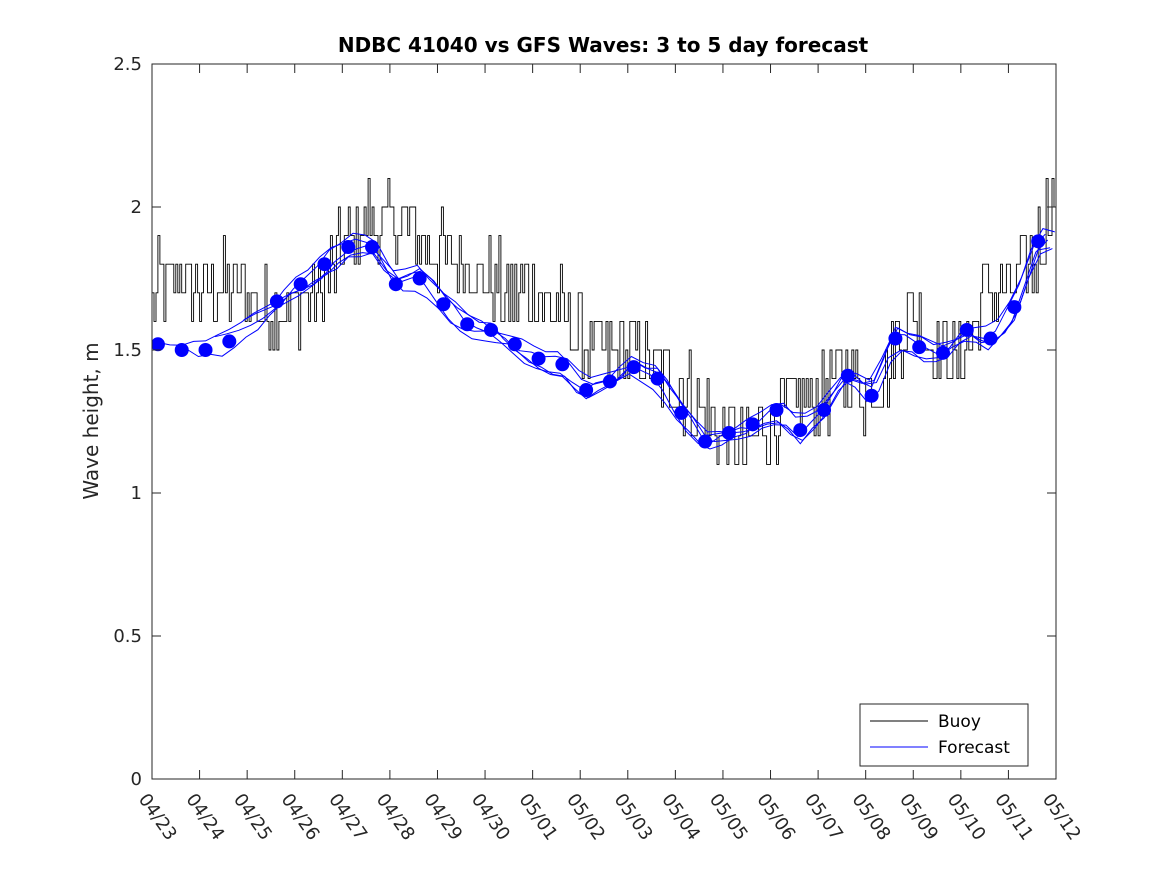 The width and height of the screenshot is (1167, 879). I want to click on y-tick-label: 2.5, so click(127, 64).